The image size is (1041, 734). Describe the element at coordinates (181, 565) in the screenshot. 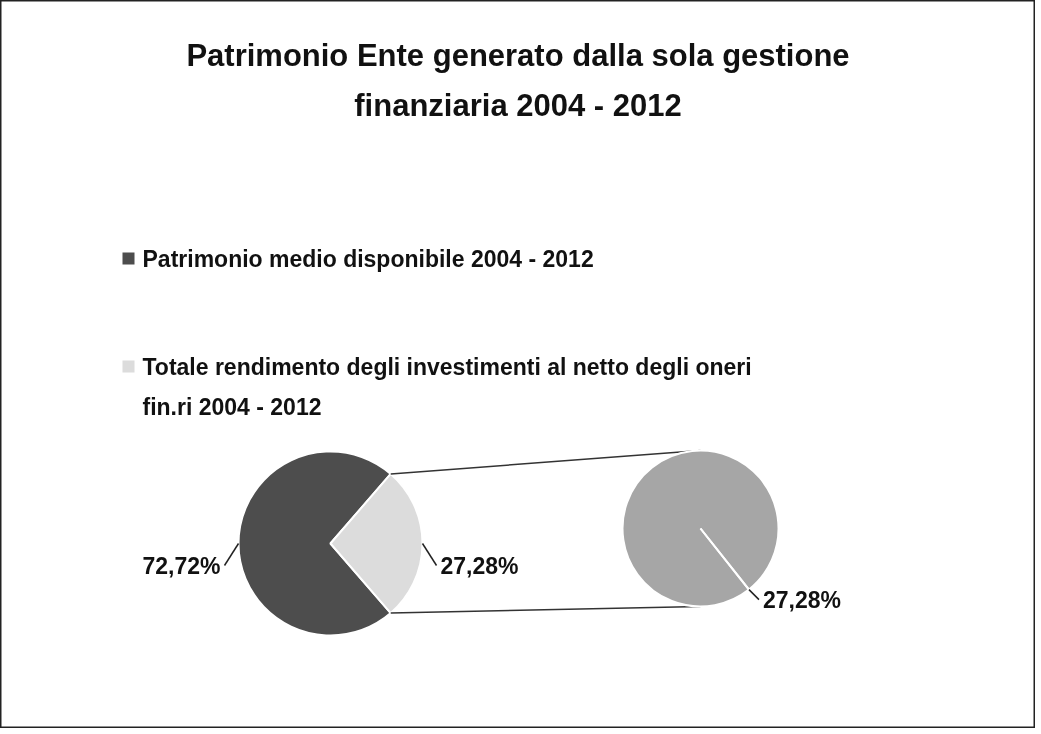

I see `data-label: 72,72%` at that location.